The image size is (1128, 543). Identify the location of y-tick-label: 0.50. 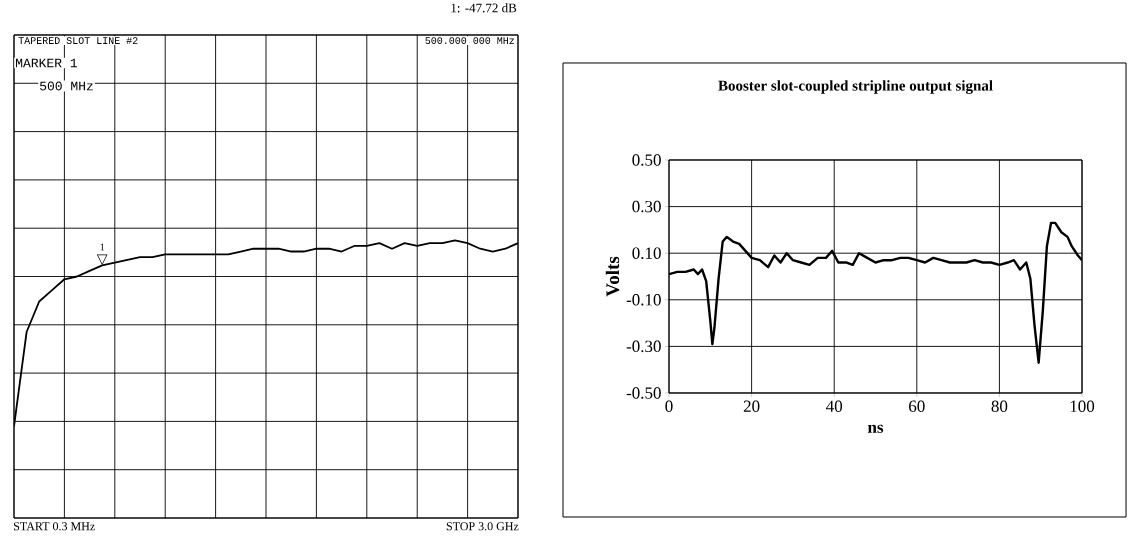
(646, 160).